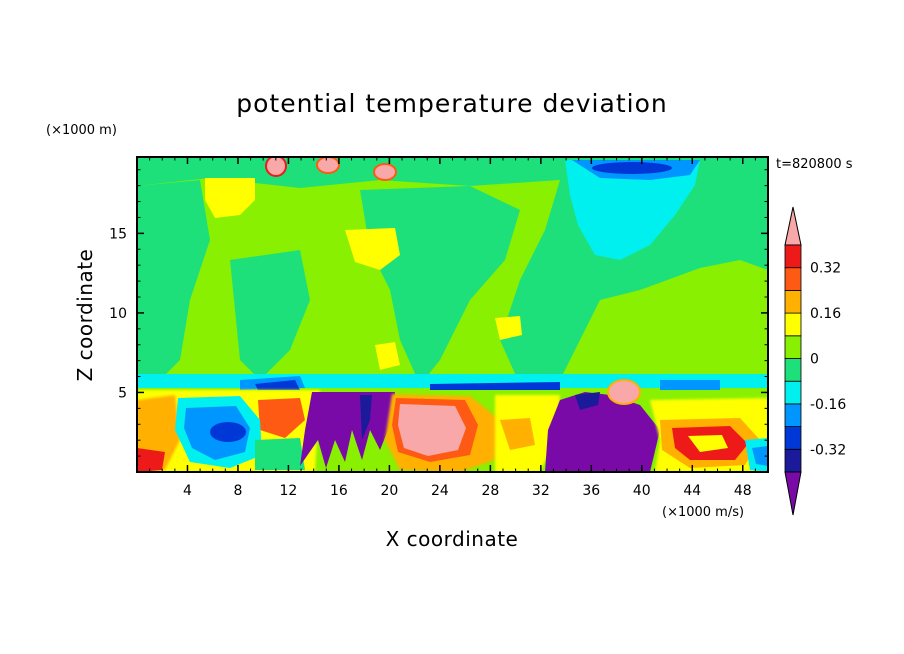  What do you see at coordinates (814, 164) in the screenshot?
I see `time-label: t=820800 s` at bounding box center [814, 164].